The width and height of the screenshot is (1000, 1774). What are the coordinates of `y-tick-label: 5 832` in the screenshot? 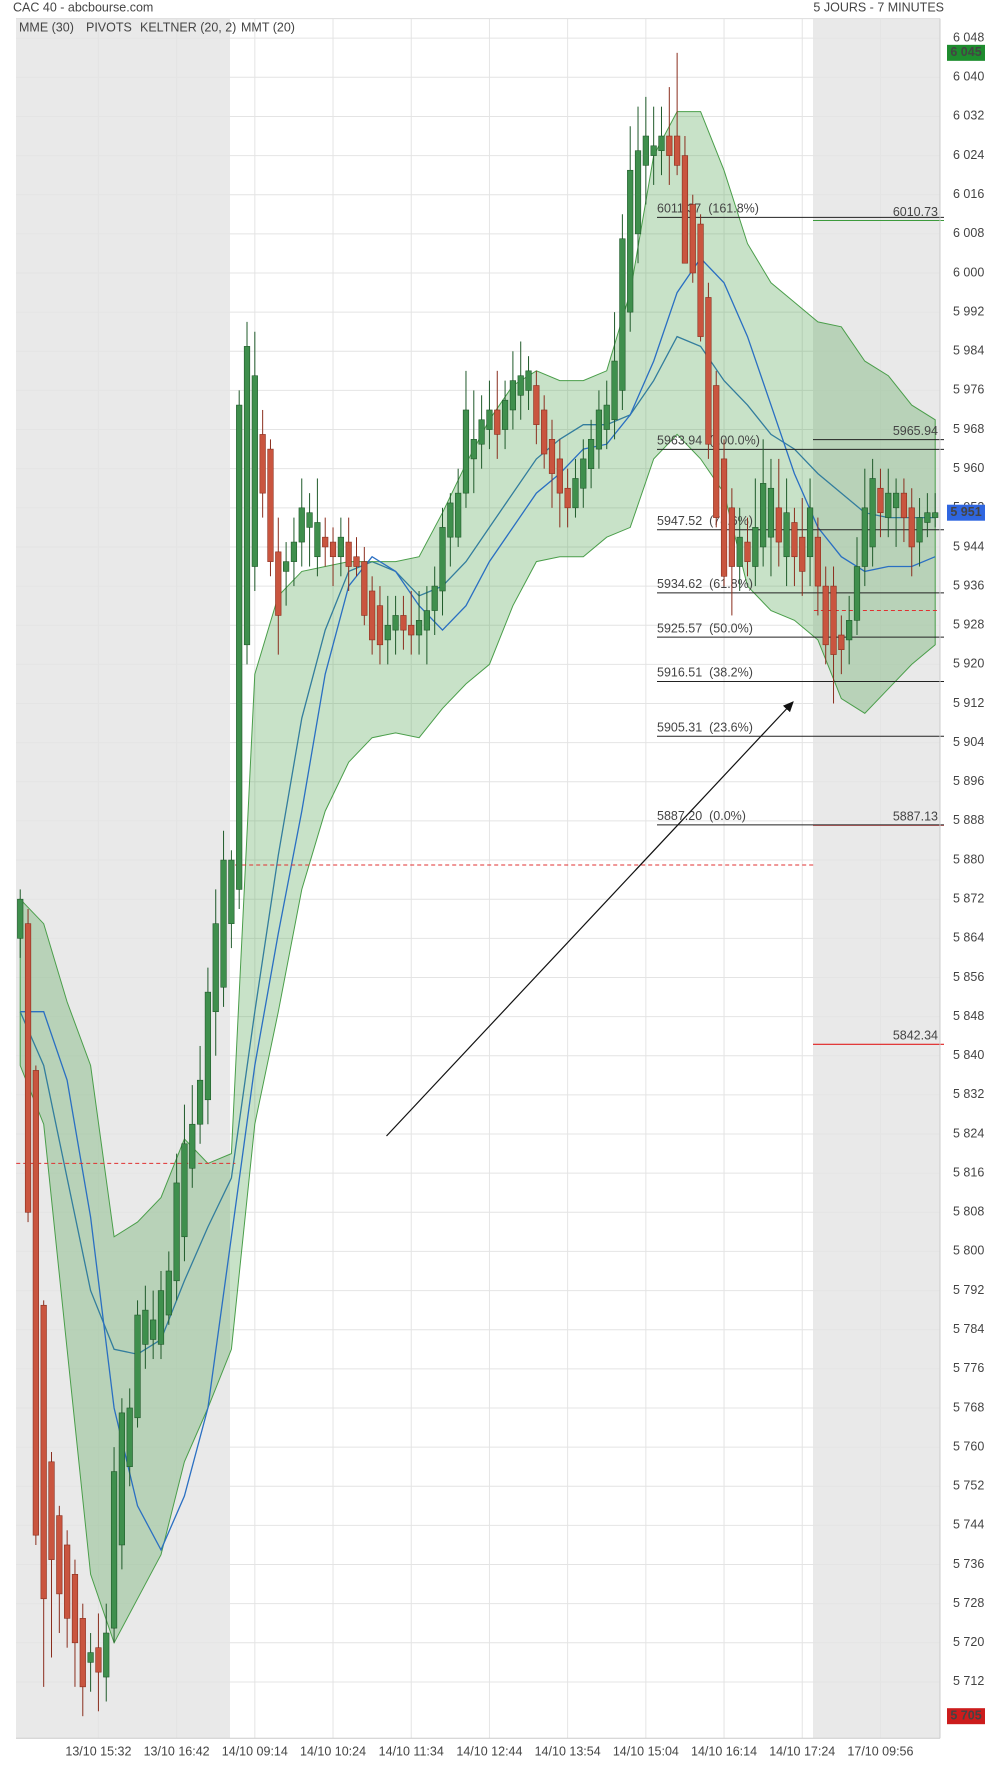 It's located at (968, 1094).